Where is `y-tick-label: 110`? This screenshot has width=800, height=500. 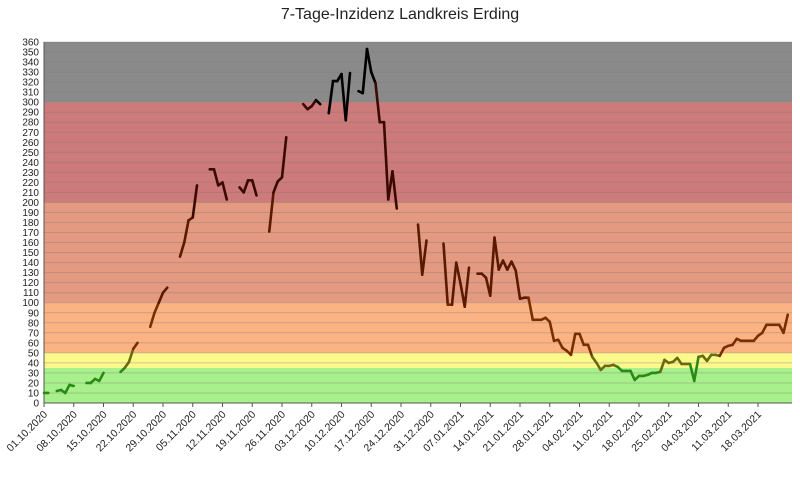
y-tick-label: 110 is located at coordinates (31, 293).